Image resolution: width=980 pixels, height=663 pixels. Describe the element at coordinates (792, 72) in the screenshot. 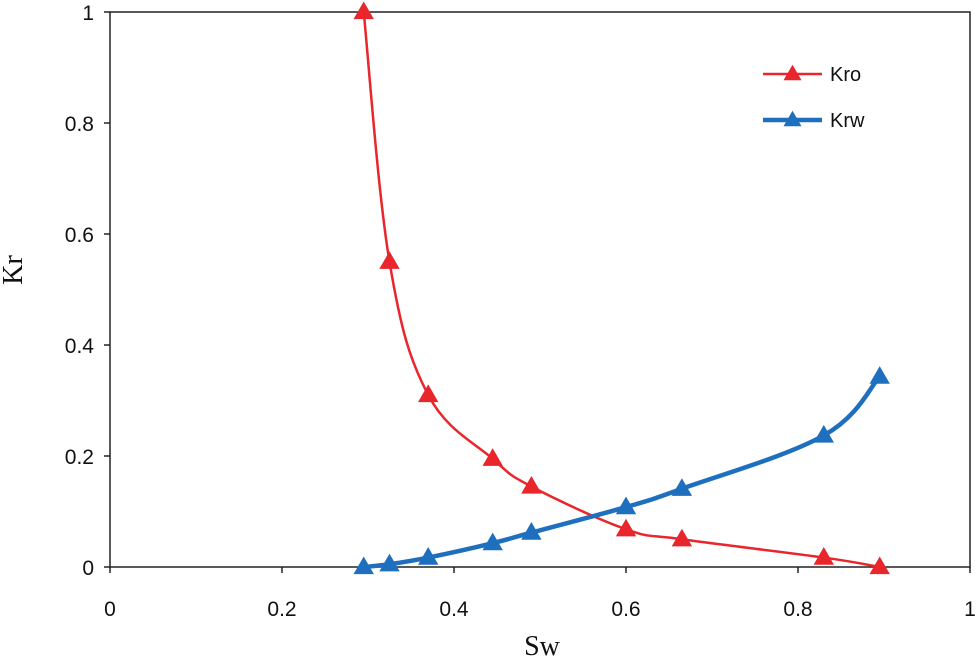

I see `legend-marker-kro` at that location.